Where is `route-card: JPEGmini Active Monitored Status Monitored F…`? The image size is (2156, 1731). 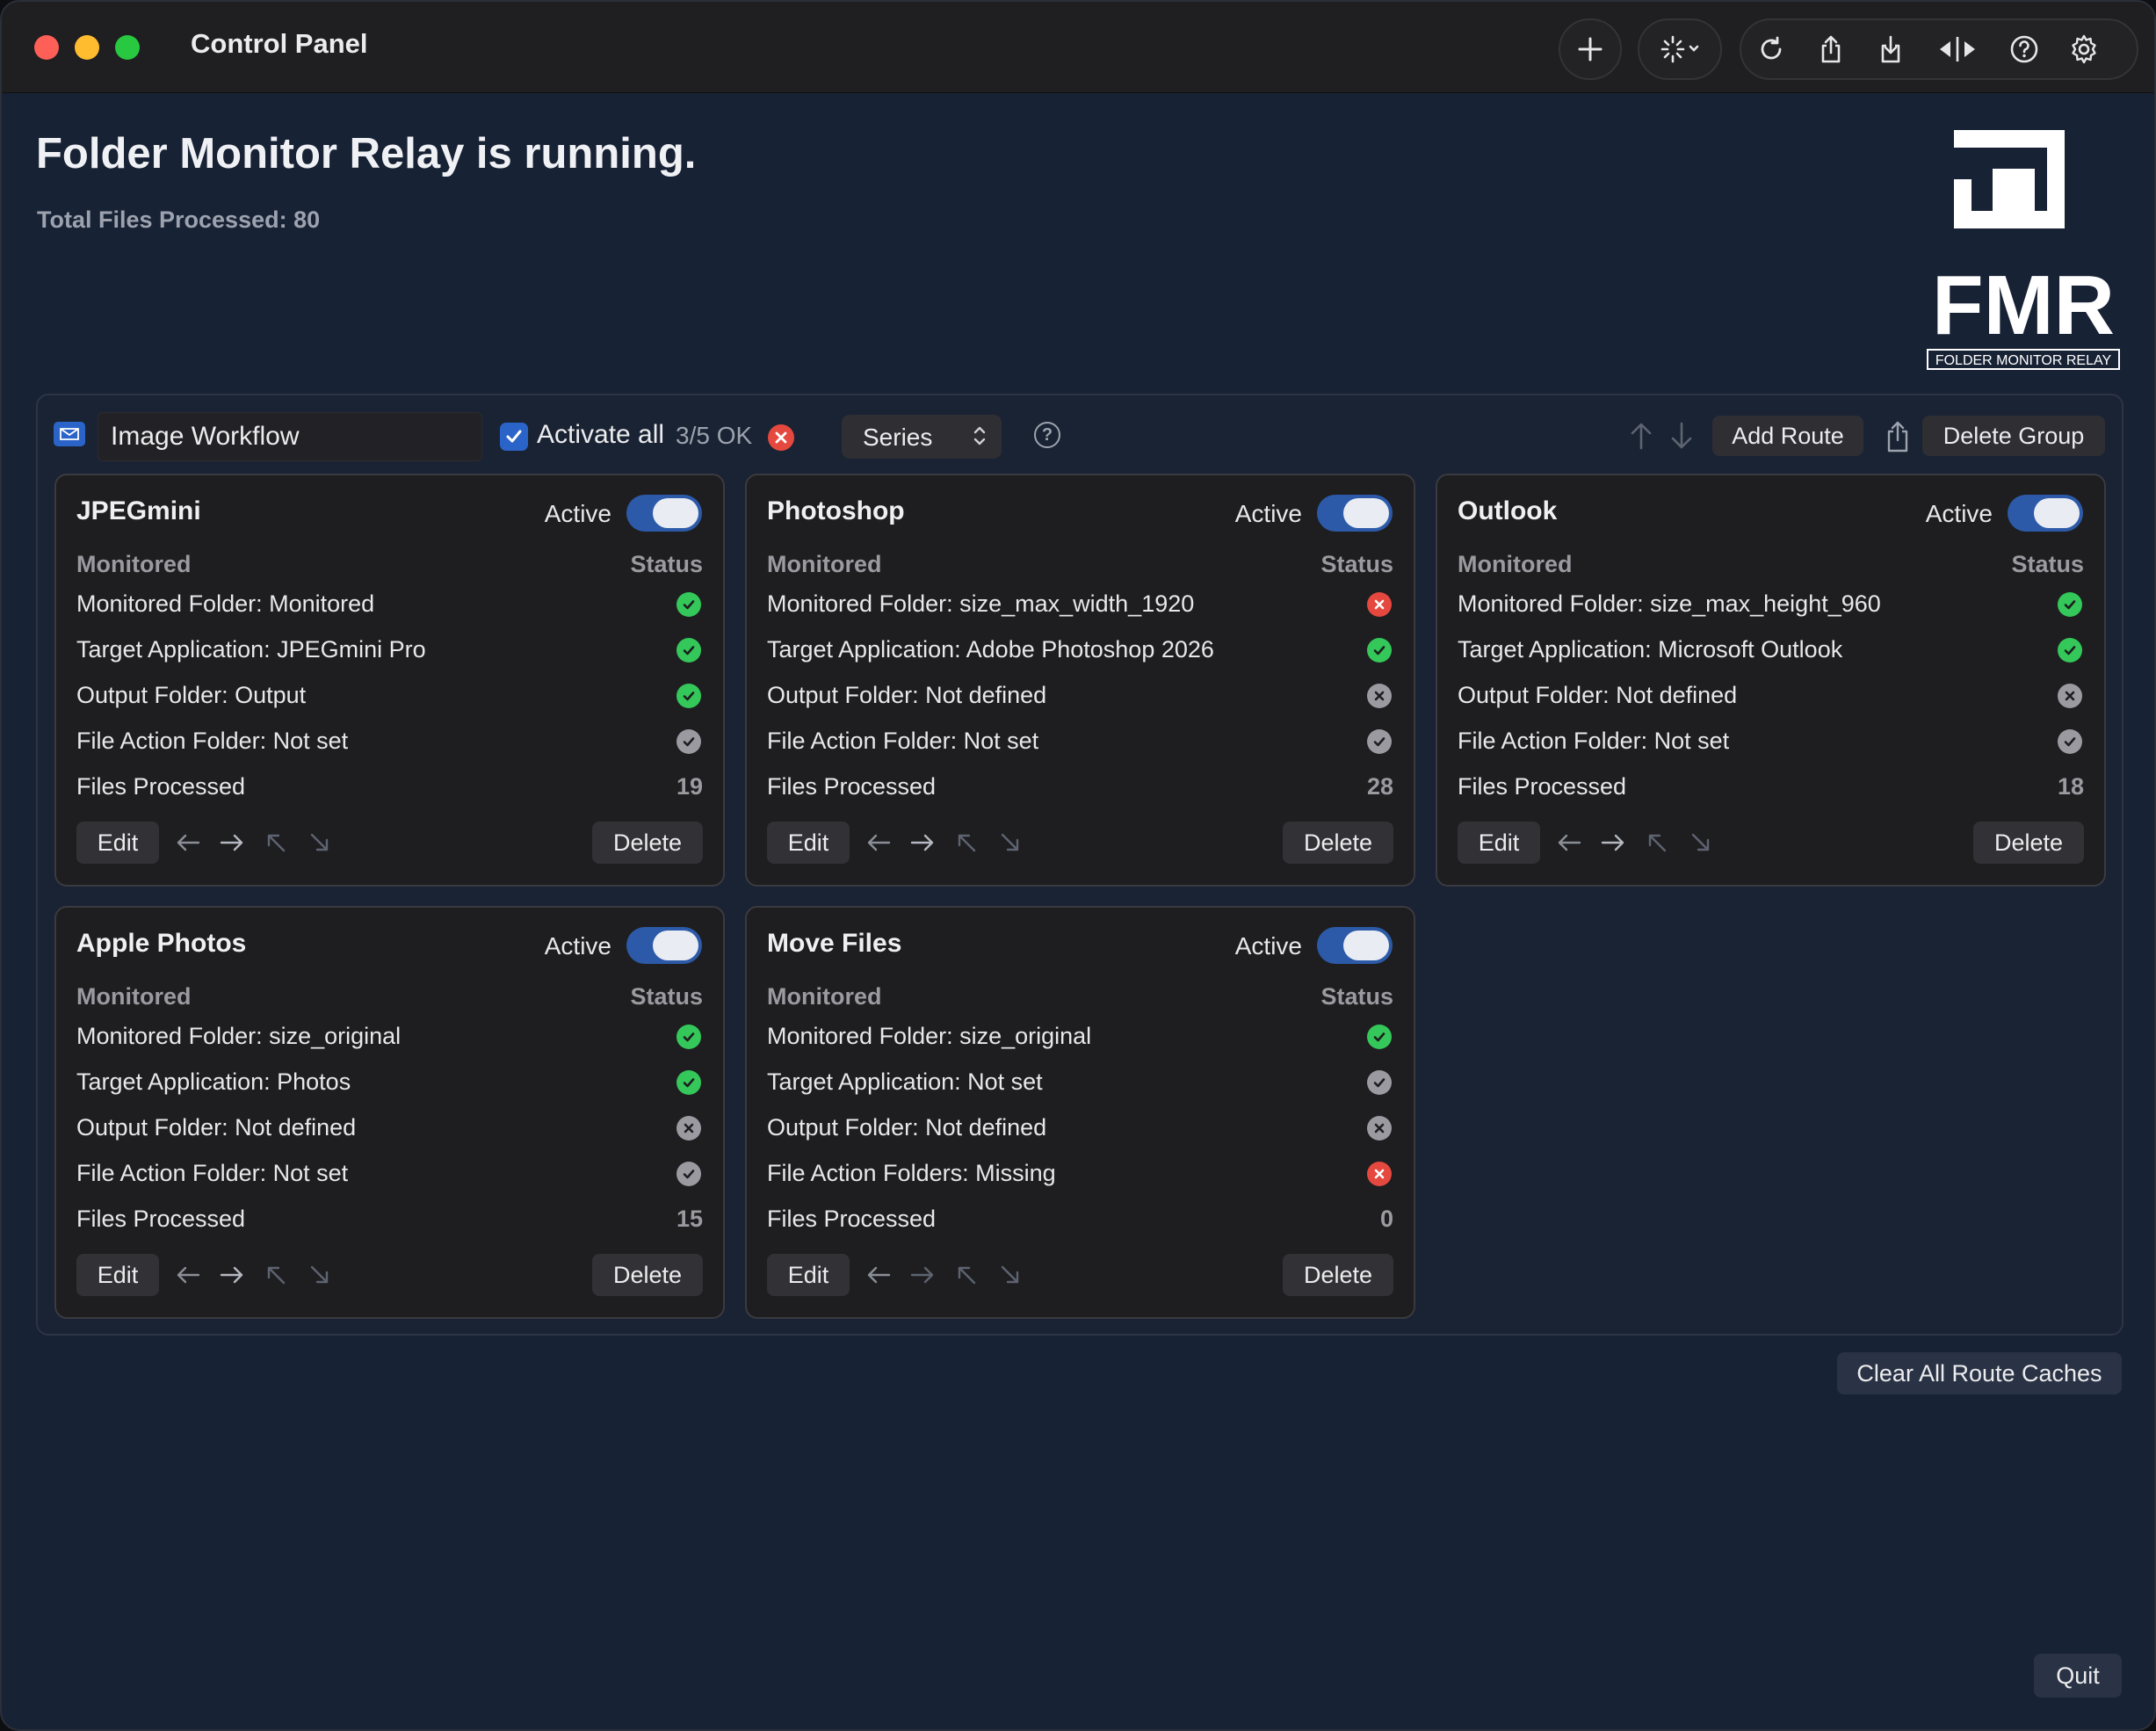 route-card: JPEGmini Active Monitored Status Monitored F… is located at coordinates (389, 680).